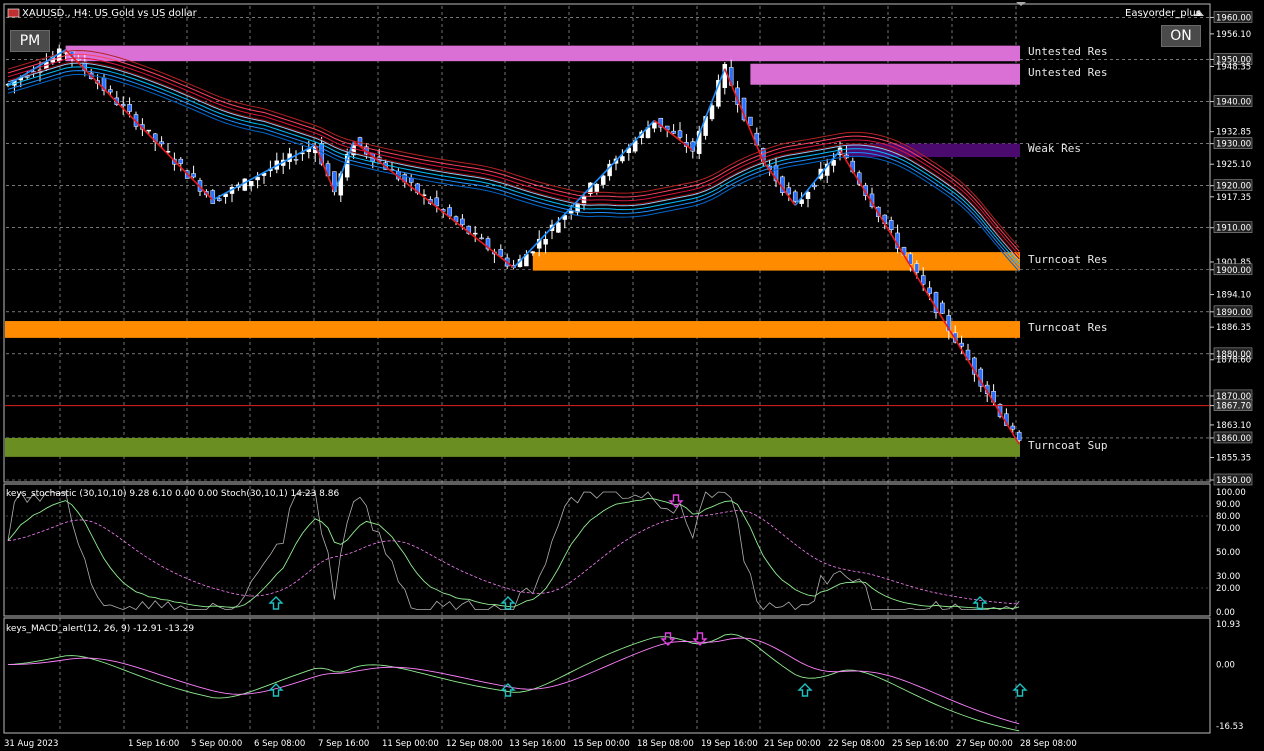  Describe the element at coordinates (513, 681) in the screenshot. I see `macd-signal-line` at that location.